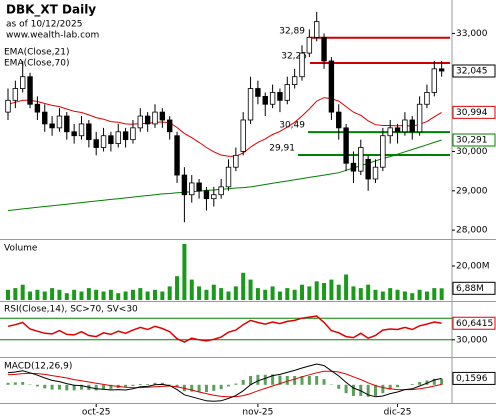 This screenshot has width=496, height=420. I want to click on macd-line, so click(224, 382).